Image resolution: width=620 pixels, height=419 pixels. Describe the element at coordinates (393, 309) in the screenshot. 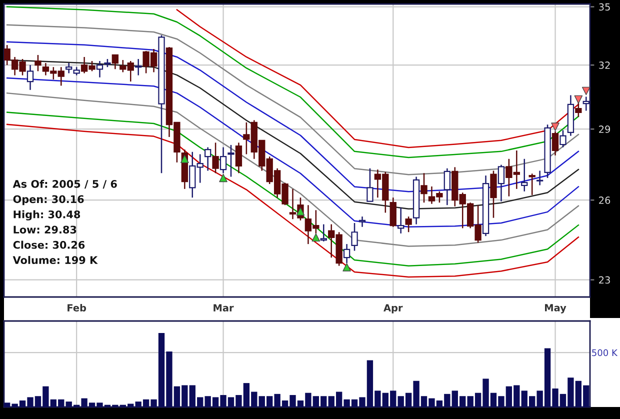

I see `x-tick-label: Apr` at that location.